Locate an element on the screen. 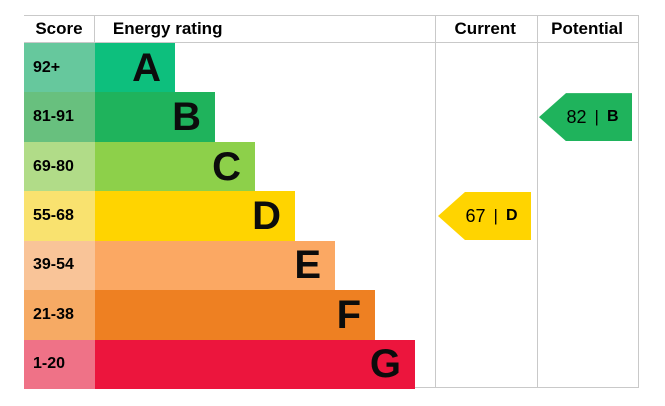 Image resolution: width=665 pixels, height=406 pixels. chart-header-row: Score Energy rating Current Potential is located at coordinates (331, 29).